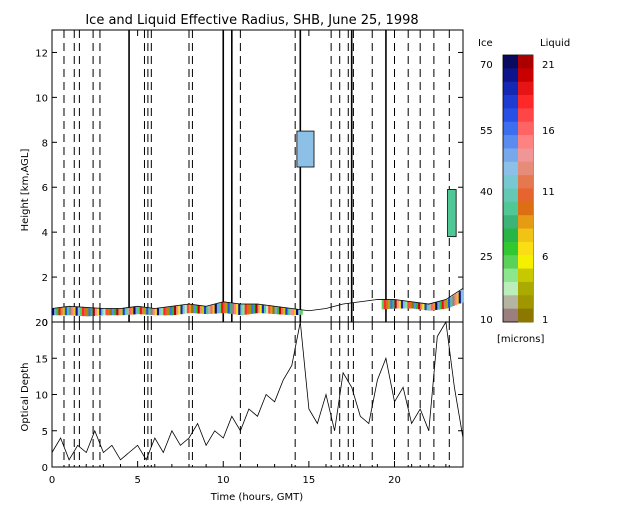 The width and height of the screenshot is (640, 512). I want to click on colorbar-labels: 70 55 40 25 10 21 16 11 6 1, so click(517, 193).